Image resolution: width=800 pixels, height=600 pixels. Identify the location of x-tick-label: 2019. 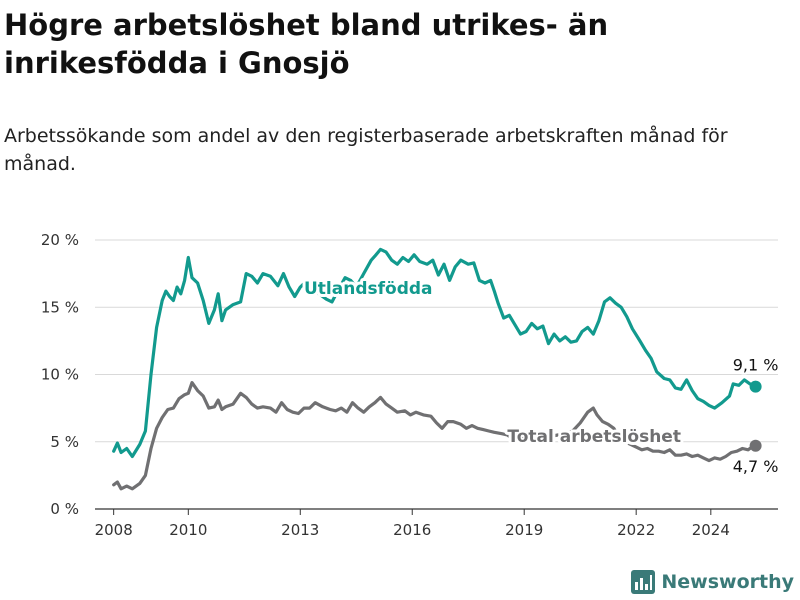
(524, 530).